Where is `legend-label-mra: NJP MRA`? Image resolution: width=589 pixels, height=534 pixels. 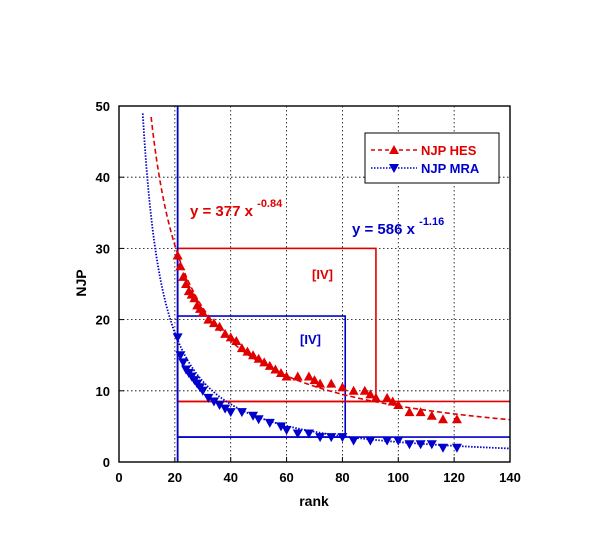
legend-label-mra: NJP MRA is located at coordinates (450, 168).